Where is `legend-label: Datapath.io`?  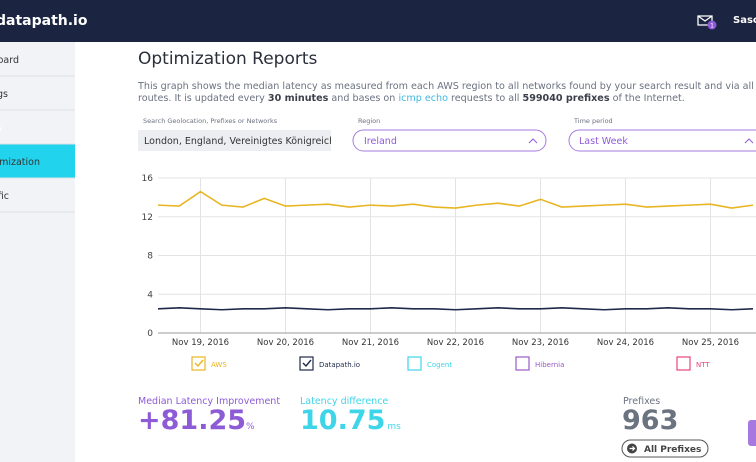 legend-label: Datapath.io is located at coordinates (339, 365).